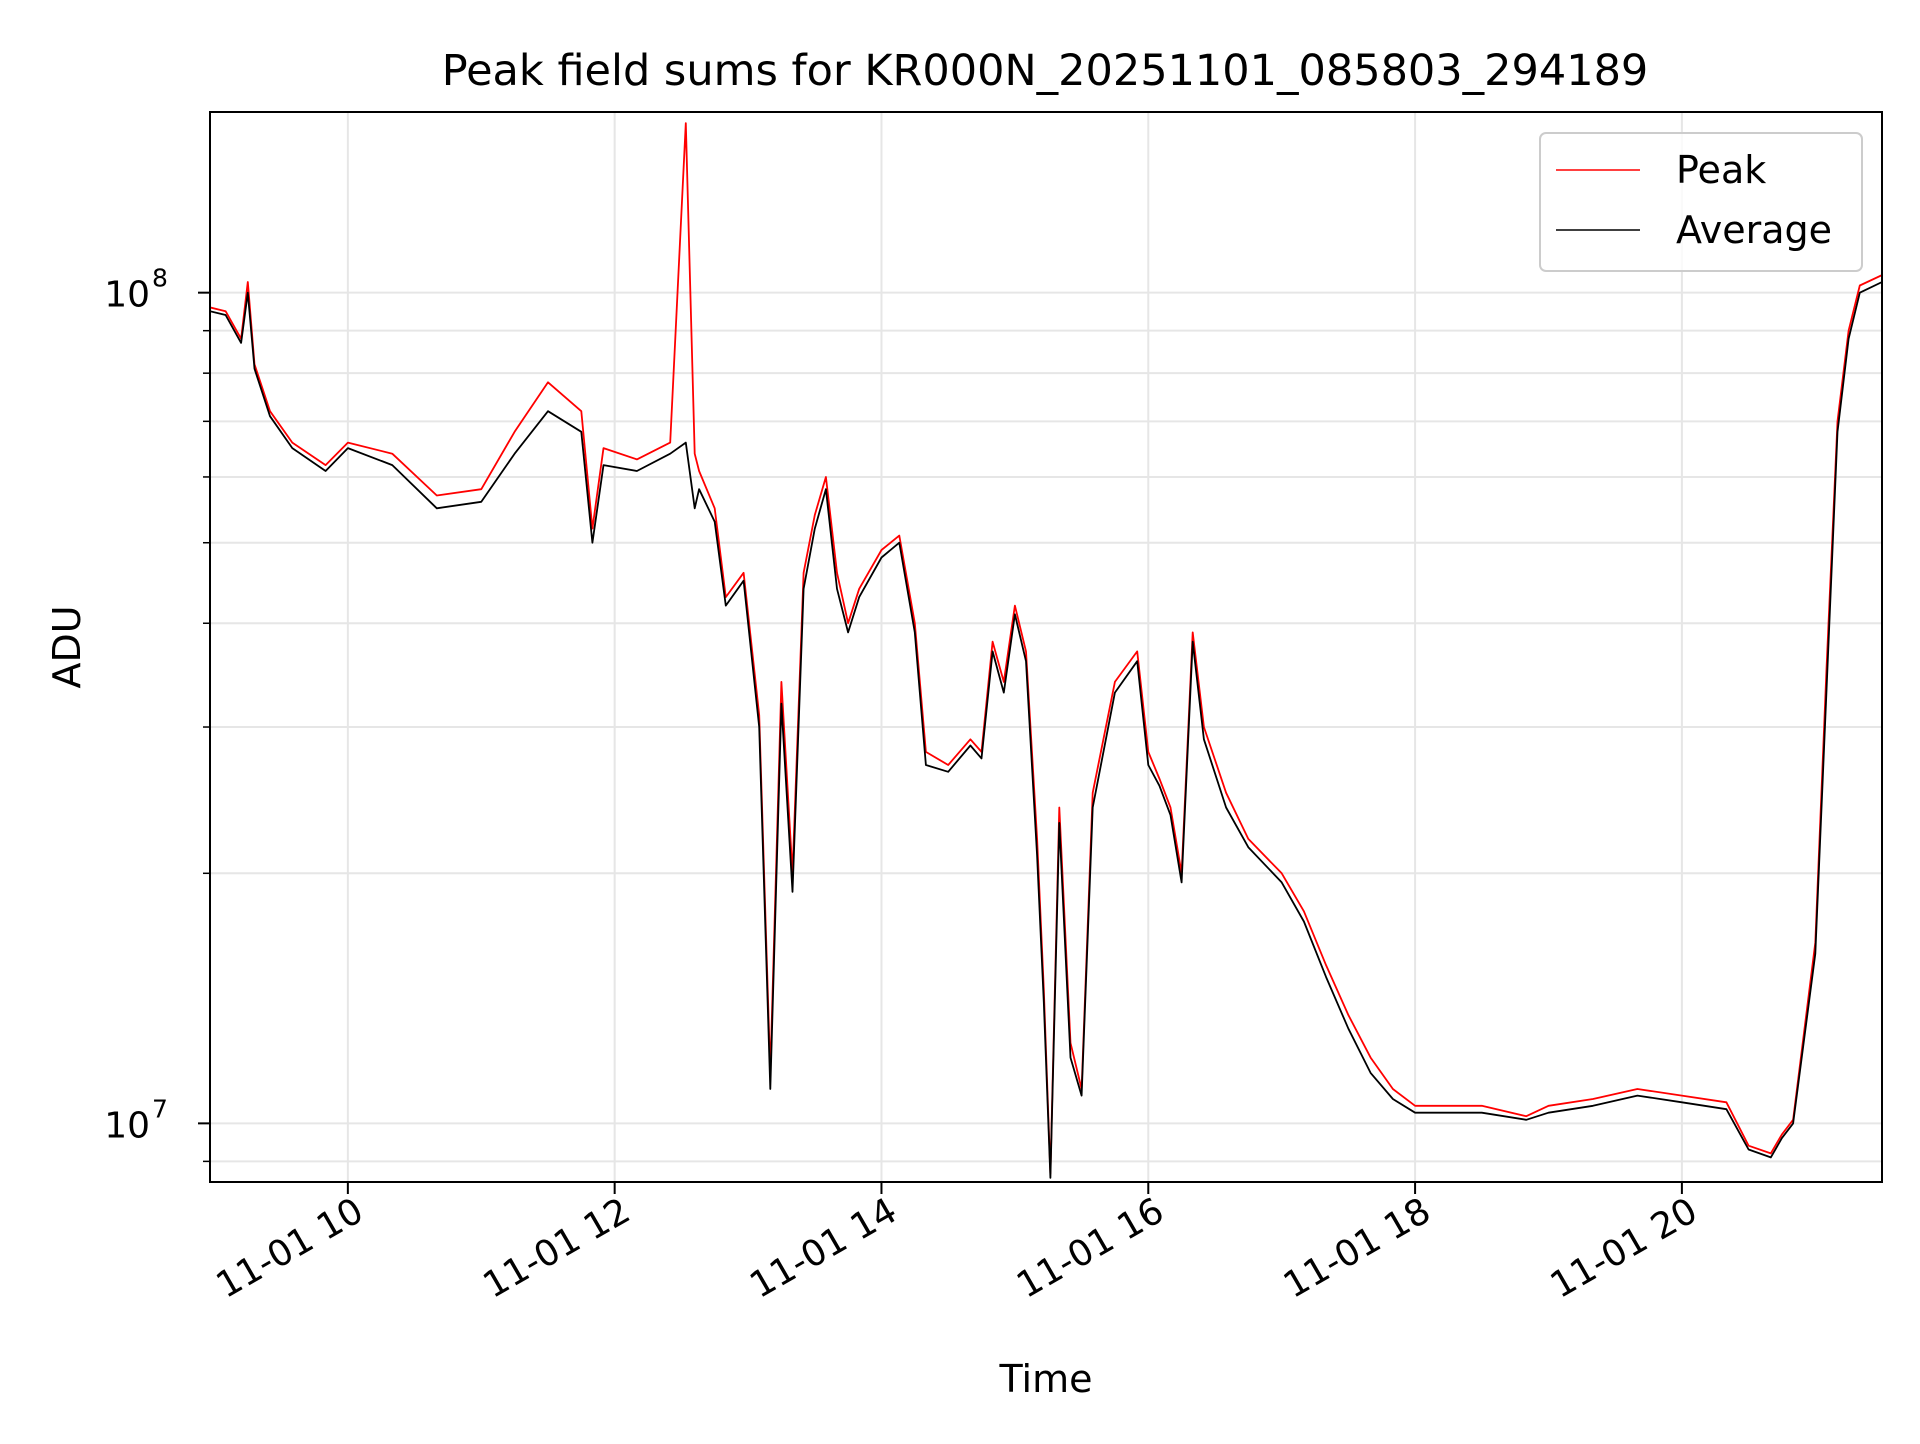 The height and width of the screenshot is (1444, 1920). Describe the element at coordinates (67, 646) in the screenshot. I see `y-axis-label: ADU` at that location.